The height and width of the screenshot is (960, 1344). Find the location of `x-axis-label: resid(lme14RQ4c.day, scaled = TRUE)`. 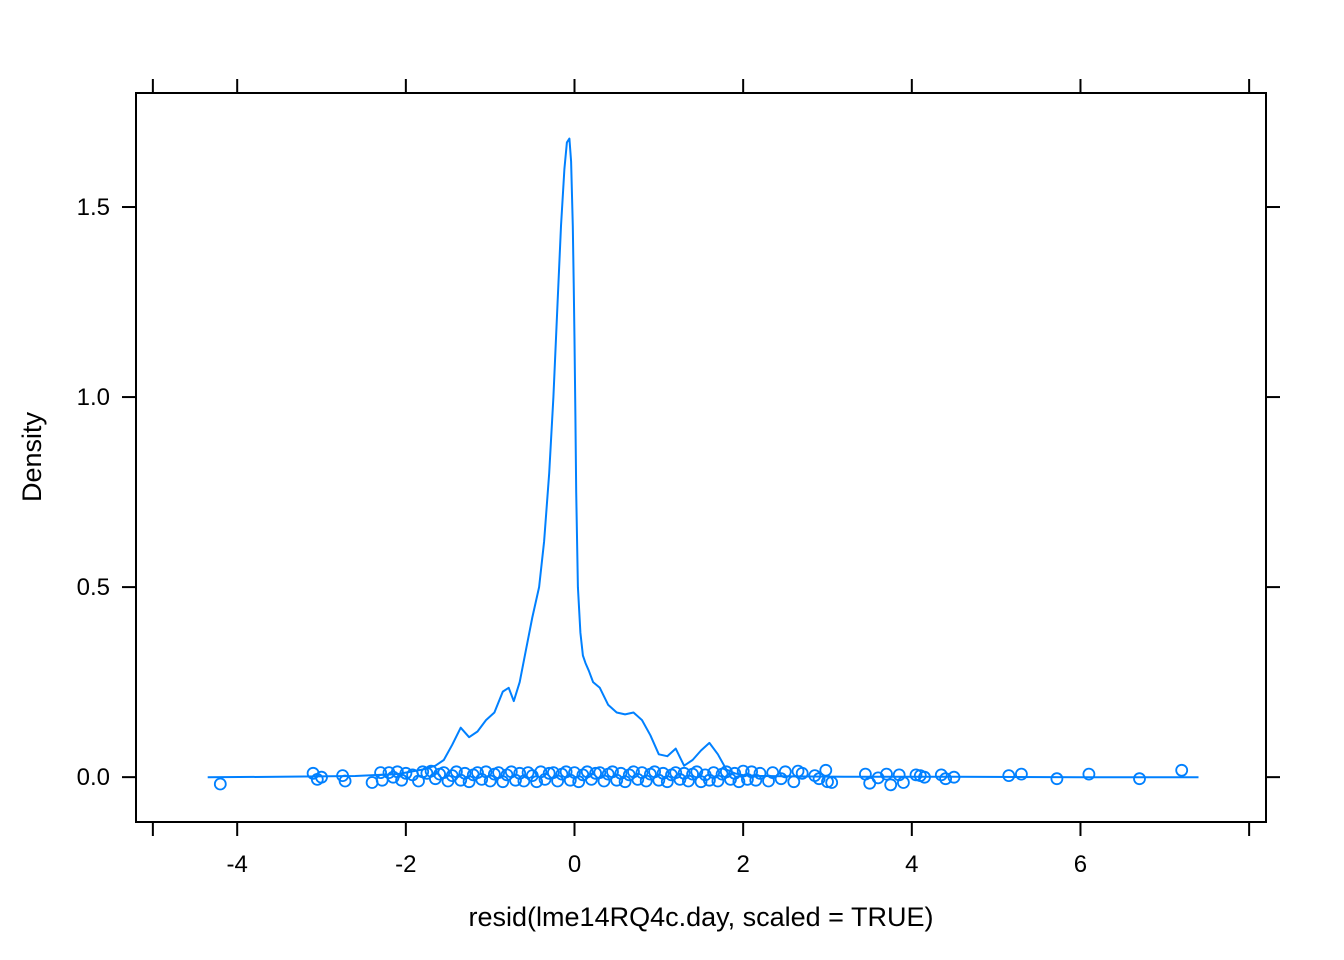

x-axis-label: resid(lme14RQ4c.day, scaled = TRUE) is located at coordinates (701, 917).